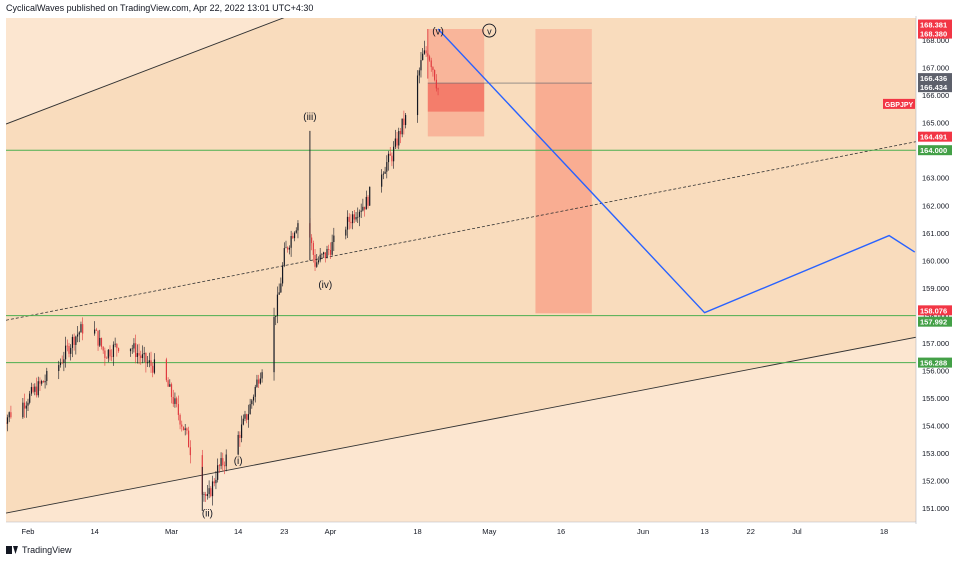 The height and width of the screenshot is (563, 960). Describe the element at coordinates (563, 198) in the screenshot. I see `target-box-lower` at that location.